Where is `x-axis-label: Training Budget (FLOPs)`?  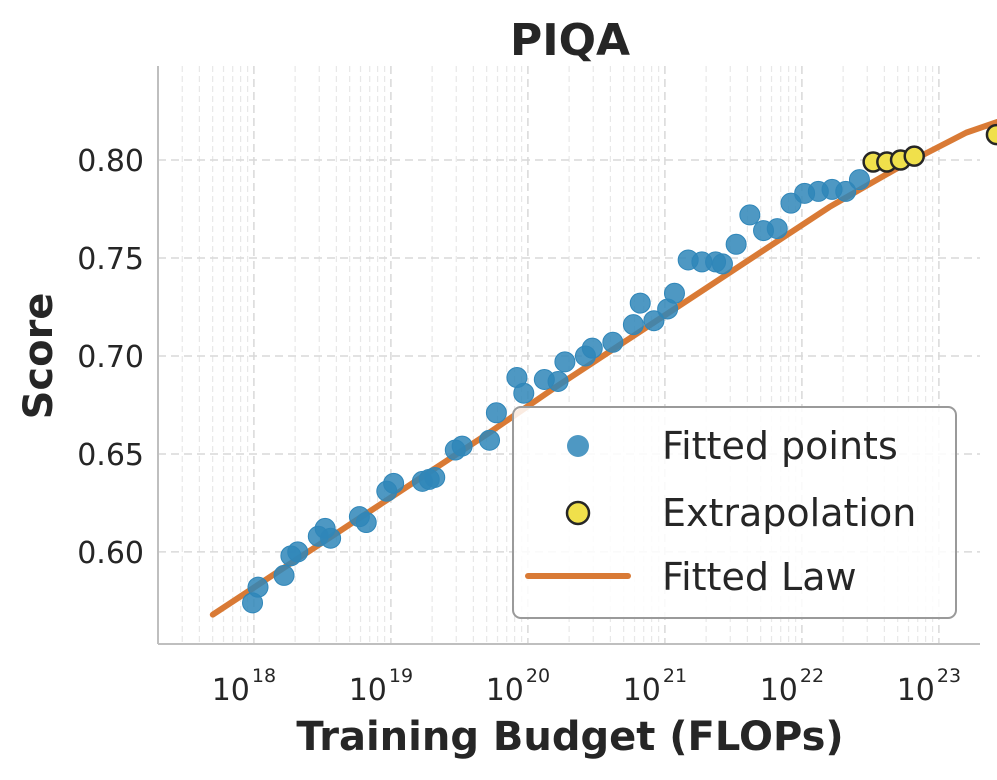 x-axis-label: Training Budget (FLOPs) is located at coordinates (569, 737).